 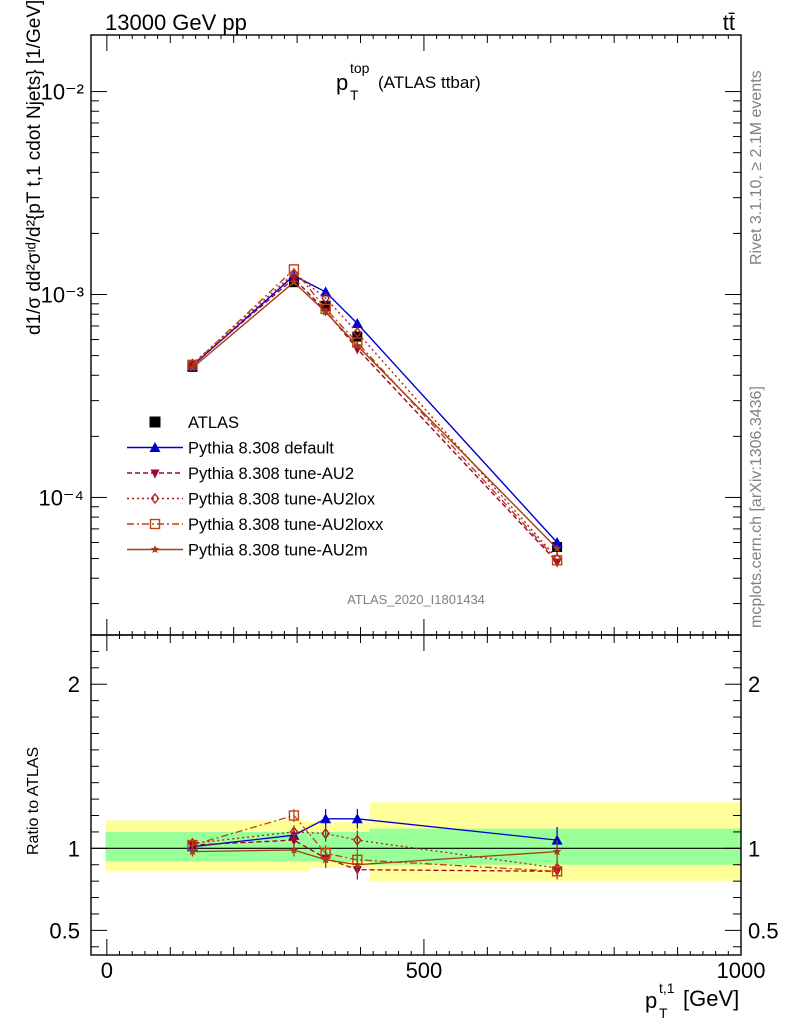 What do you see at coordinates (711, 998) in the screenshot?
I see `x-axis-label-unit: [GeV]` at bounding box center [711, 998].